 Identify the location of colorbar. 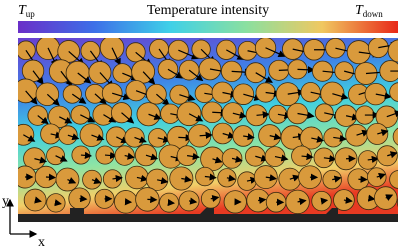
(208, 27).